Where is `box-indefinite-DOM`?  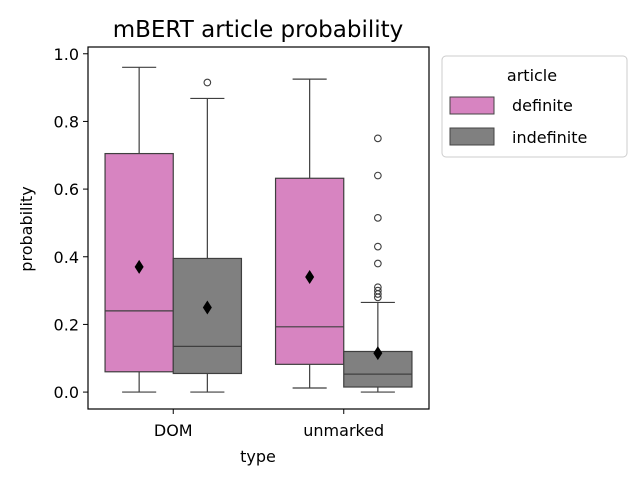 box-indefinite-DOM is located at coordinates (207, 235).